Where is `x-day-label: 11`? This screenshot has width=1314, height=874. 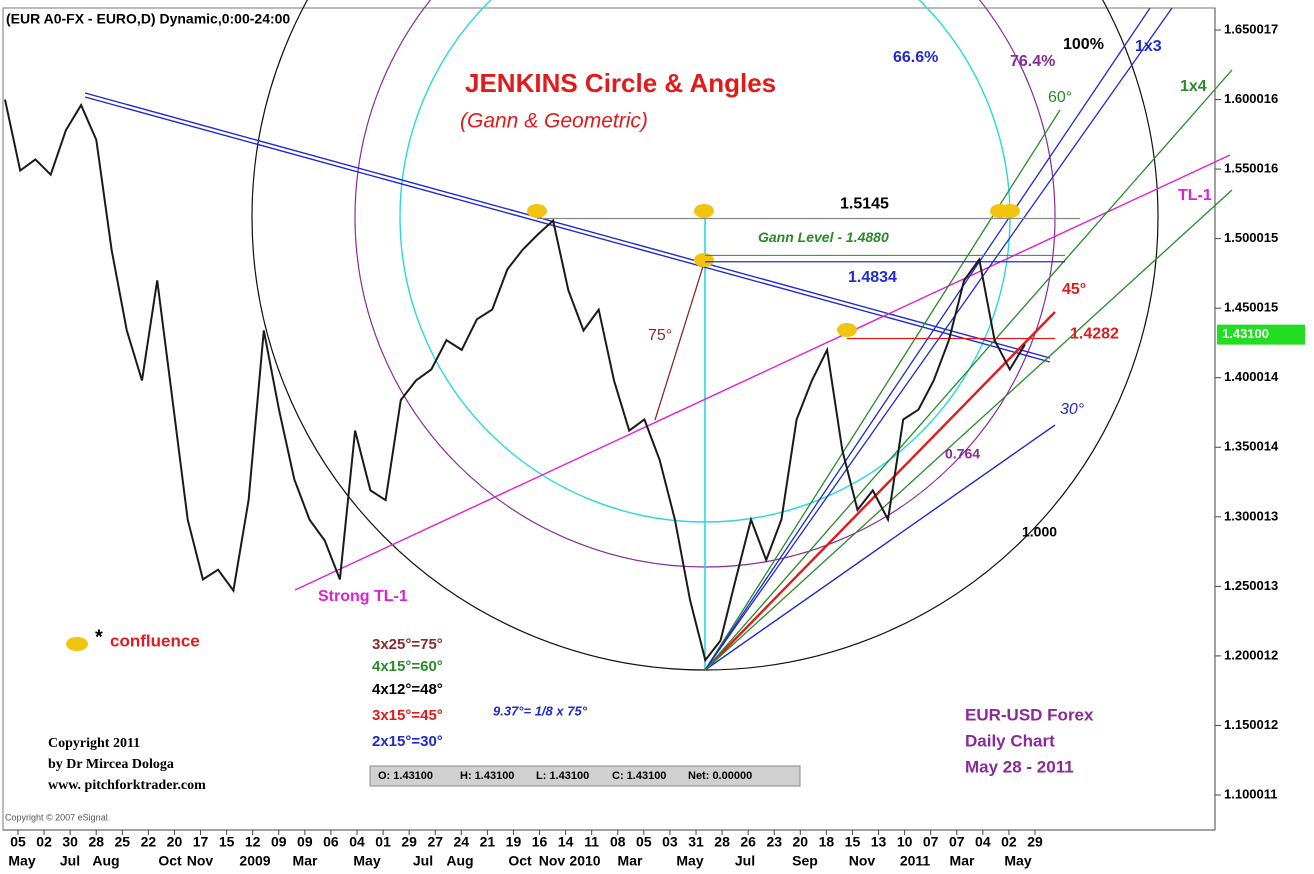
x-day-label: 11 is located at coordinates (591, 842).